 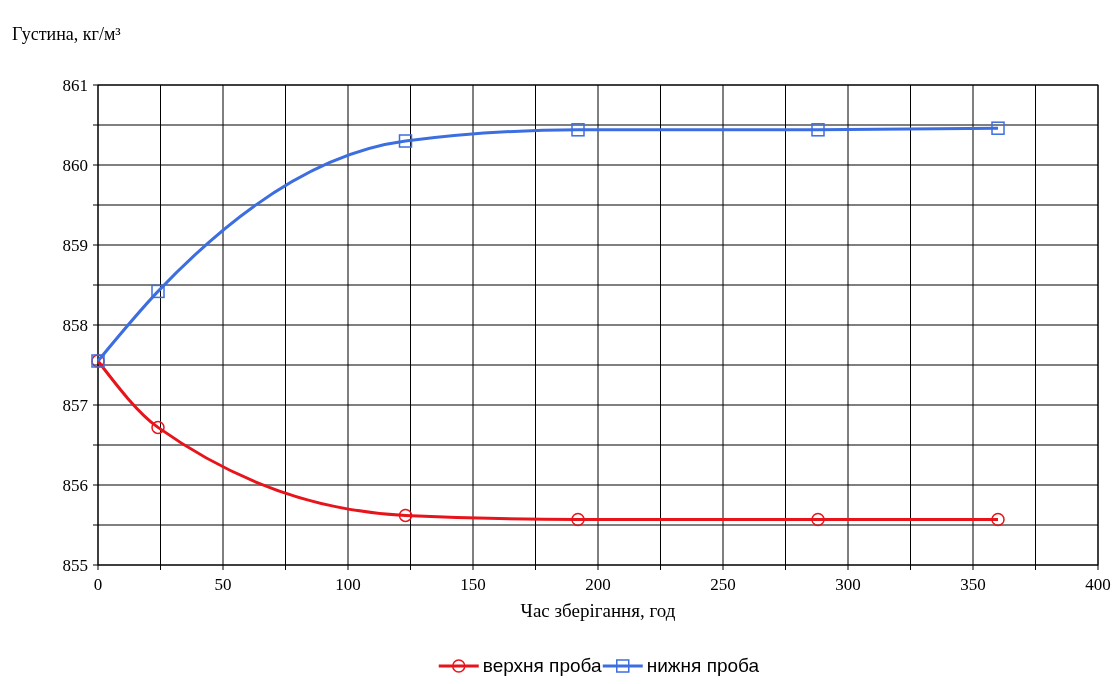 I want to click on x-tick-label: 200, so click(x=598, y=584).